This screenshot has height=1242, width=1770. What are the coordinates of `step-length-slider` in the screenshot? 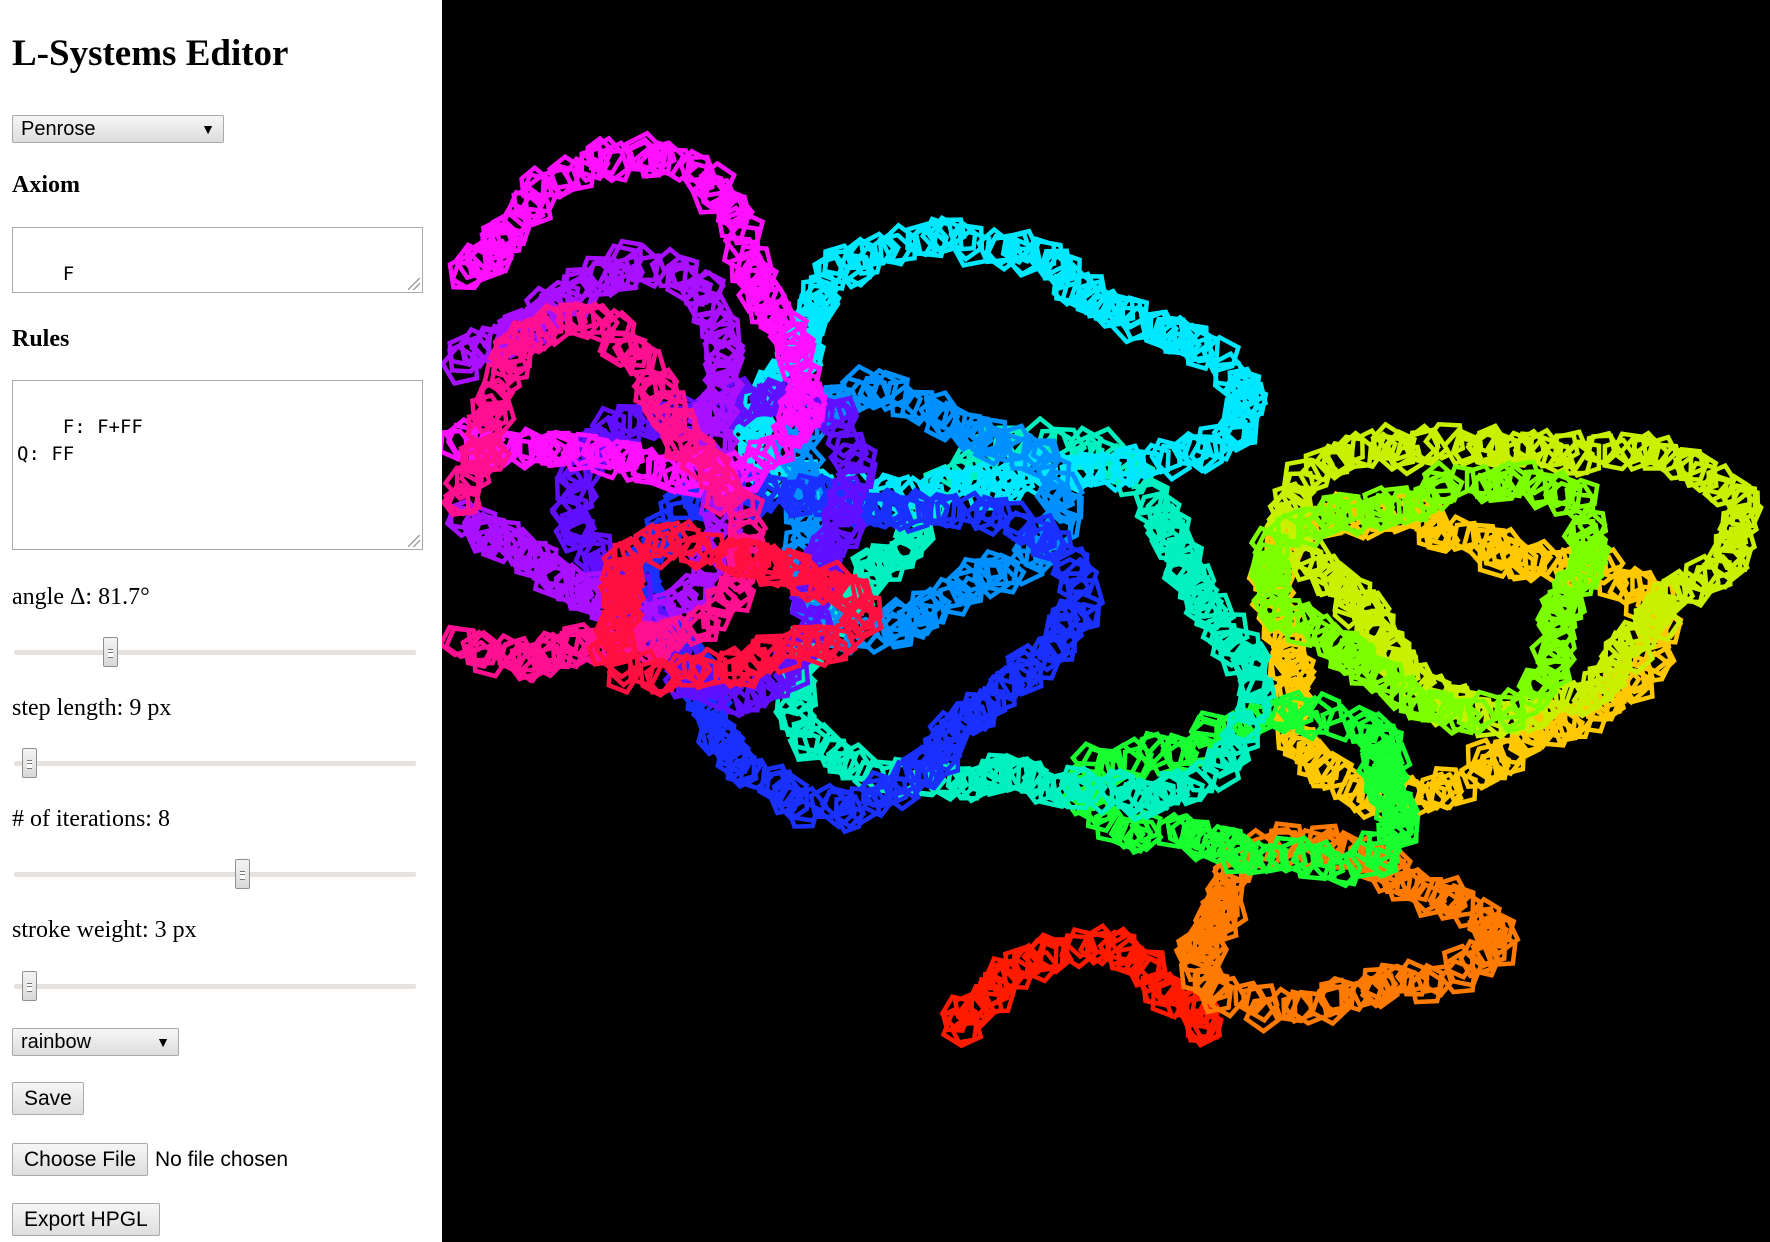 It's located at (215, 763).